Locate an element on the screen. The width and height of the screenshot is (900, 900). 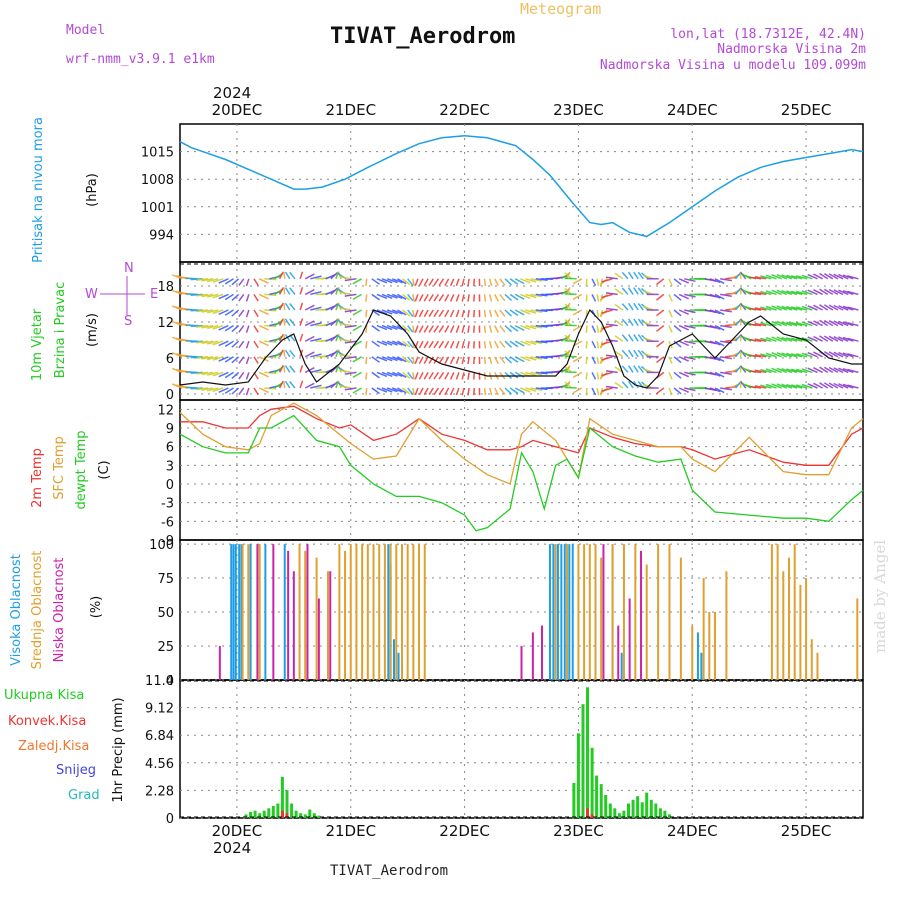
ytick-label: 1008 is located at coordinates (157, 180).